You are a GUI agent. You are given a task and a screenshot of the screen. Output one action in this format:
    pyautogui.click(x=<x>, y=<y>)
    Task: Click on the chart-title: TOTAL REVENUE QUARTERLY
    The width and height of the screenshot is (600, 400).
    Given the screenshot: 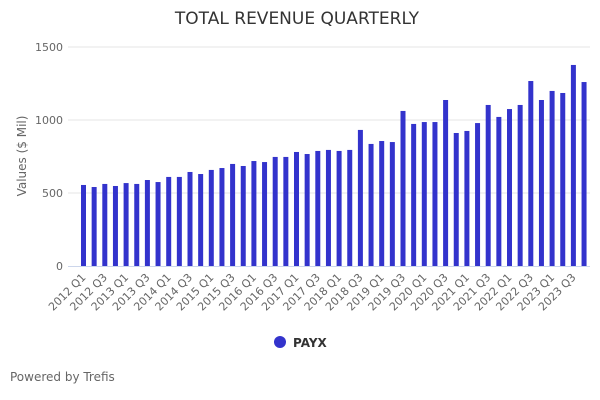 What is the action you would take?
    pyautogui.click(x=297, y=19)
    